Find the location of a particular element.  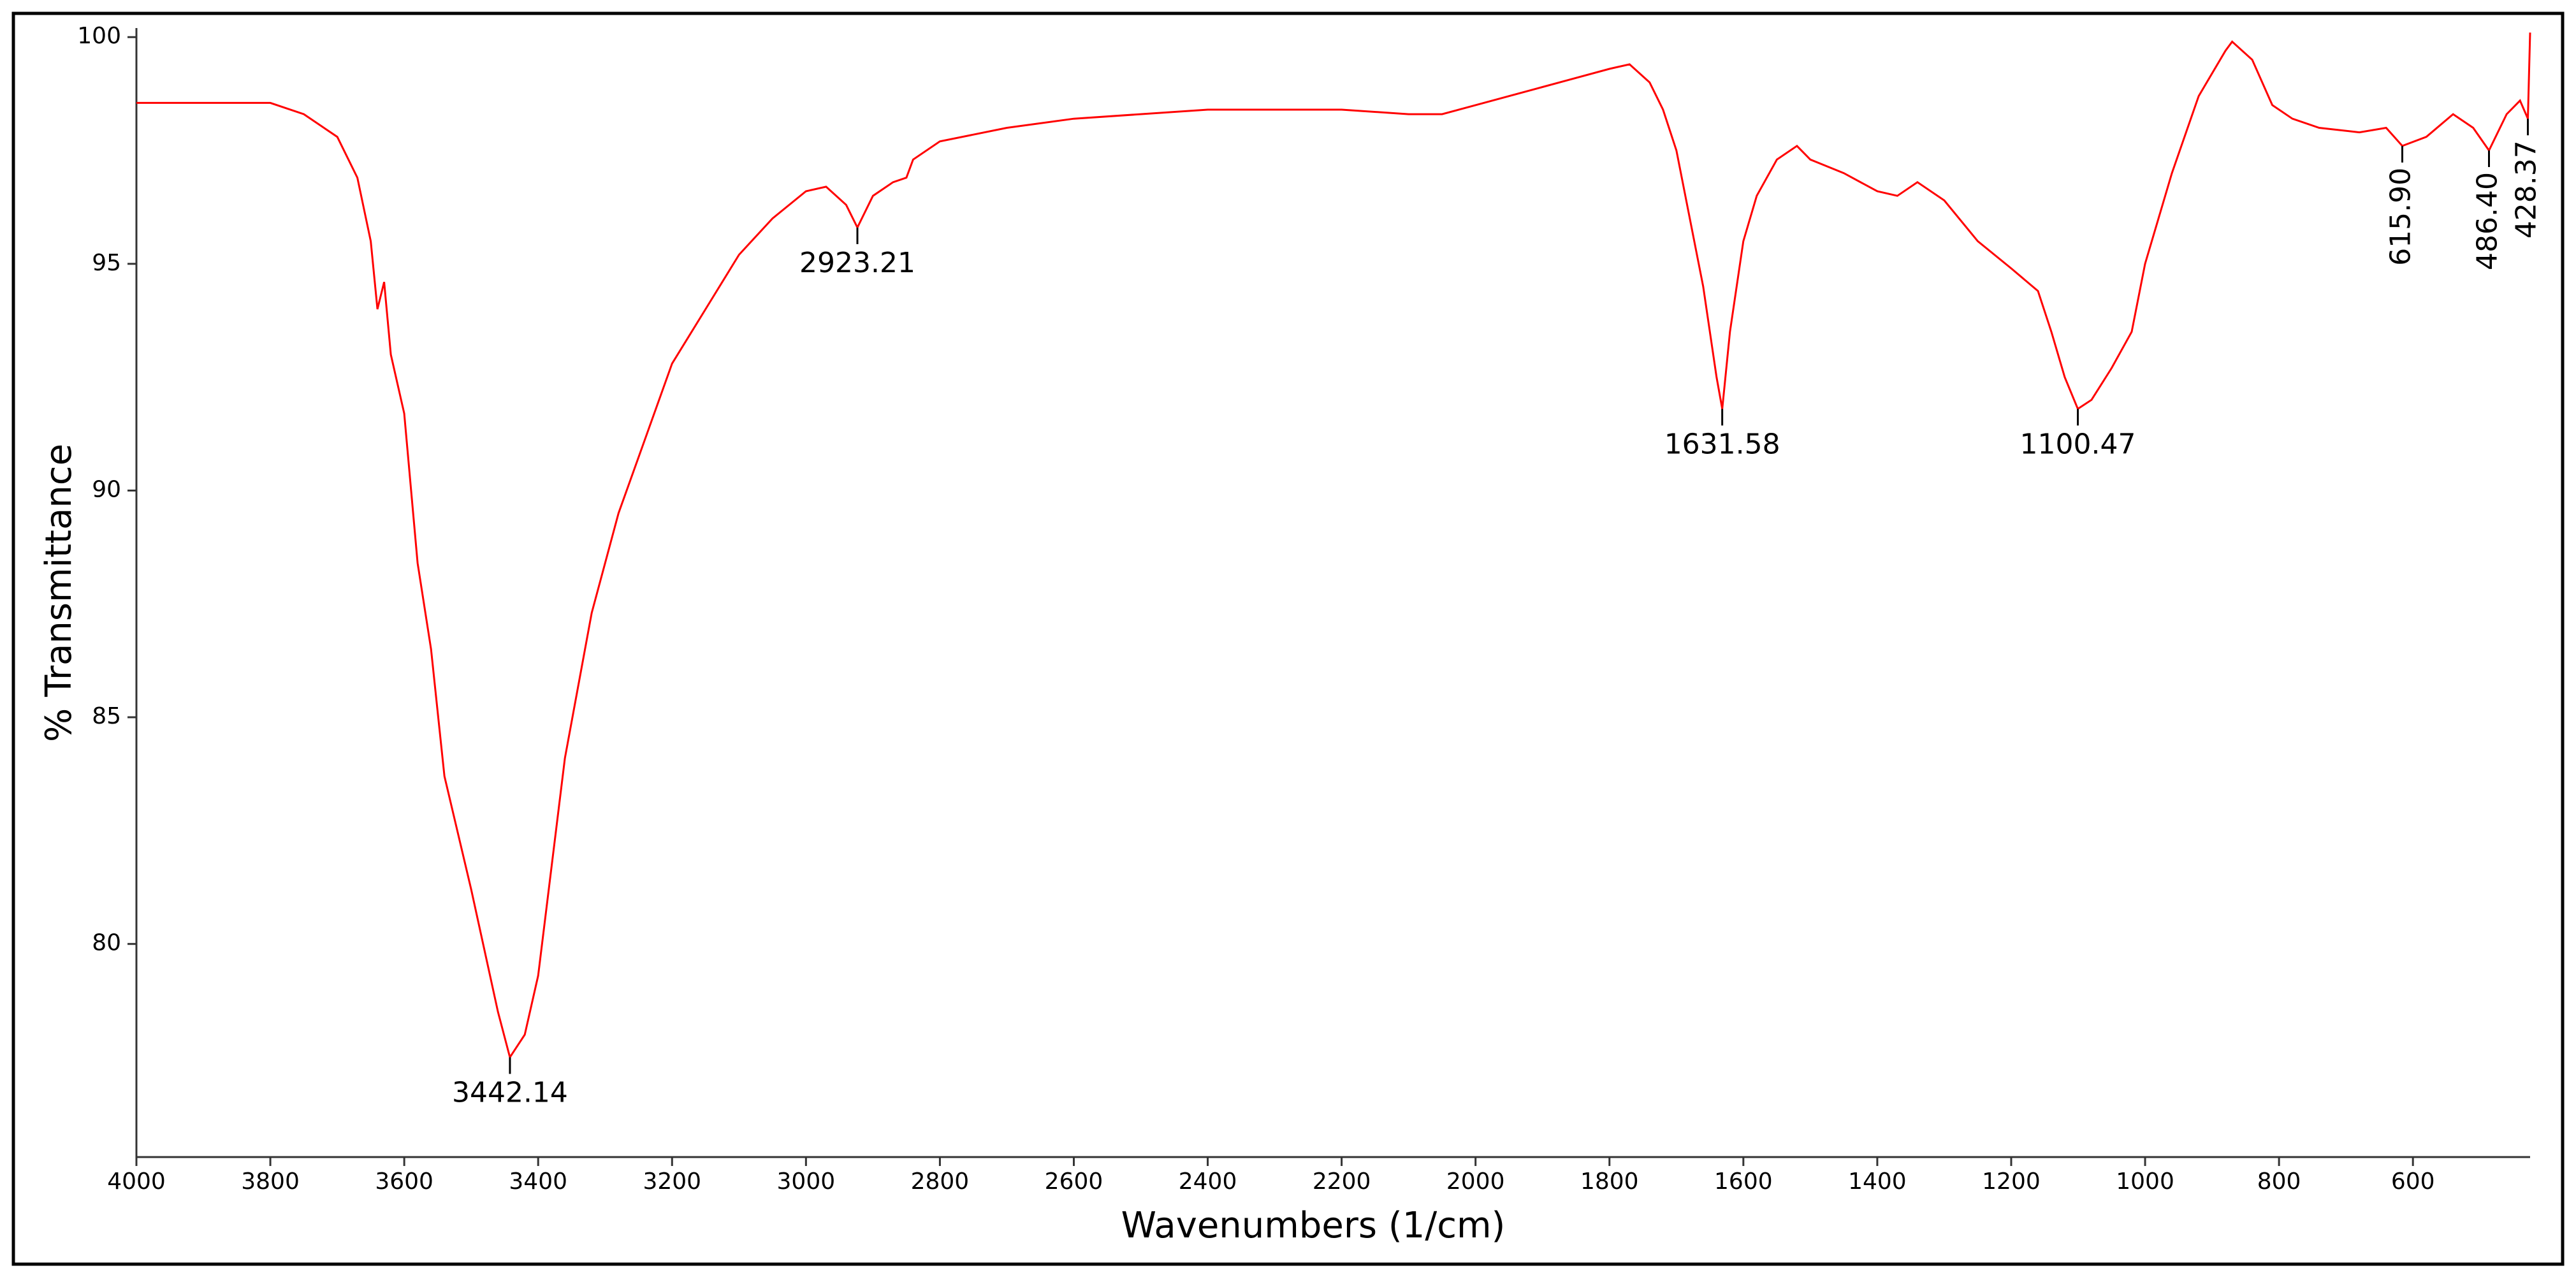

peak-label: 428.37 is located at coordinates (2526, 189).